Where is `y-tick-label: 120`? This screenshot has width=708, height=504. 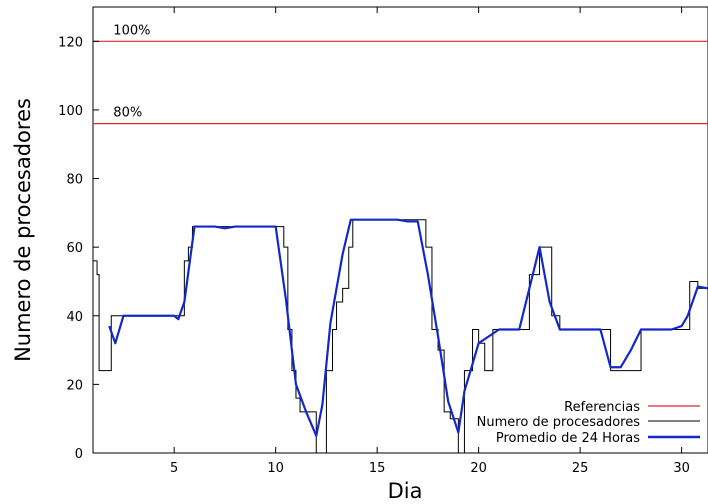 y-tick-label: 120 is located at coordinates (70, 42).